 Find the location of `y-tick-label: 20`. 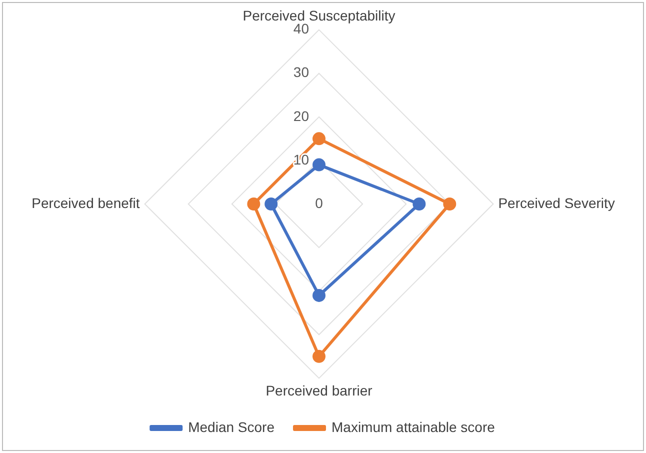

y-tick-label: 20 is located at coordinates (301, 116).